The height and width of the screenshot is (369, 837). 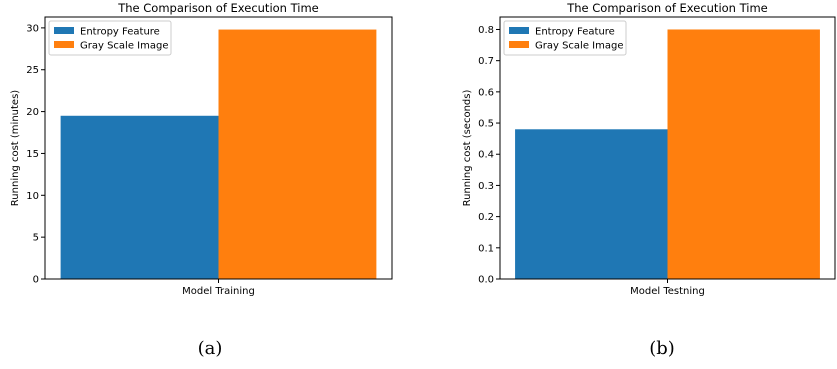 What do you see at coordinates (467, 148) in the screenshot?
I see `chart-b-ylabel: Running cost (seconds)` at bounding box center [467, 148].